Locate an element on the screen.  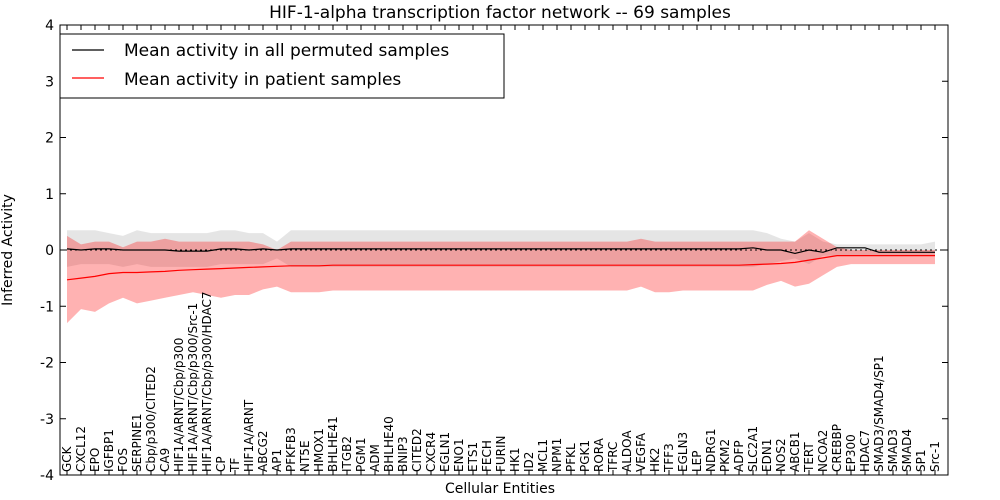
x-tick-label: SP1 is located at coordinates (921, 461).